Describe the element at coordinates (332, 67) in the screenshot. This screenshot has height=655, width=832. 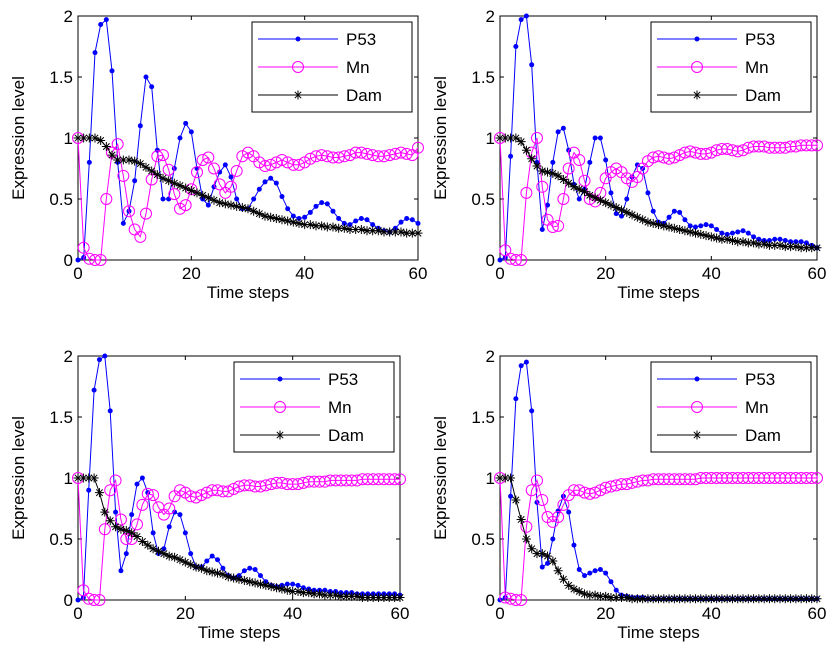
I see `chart-1-legend: P53 Mn Dam` at that location.